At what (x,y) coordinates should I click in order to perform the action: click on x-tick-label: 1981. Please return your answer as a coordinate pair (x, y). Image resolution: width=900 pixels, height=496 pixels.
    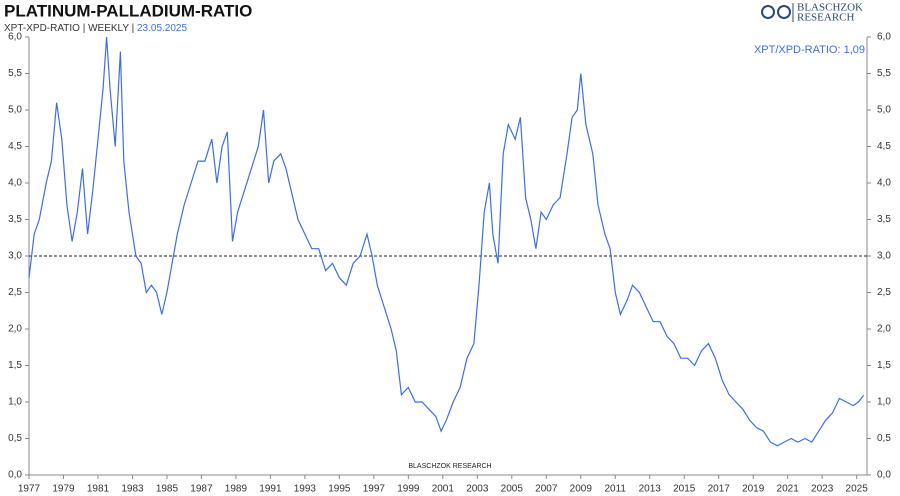
    Looking at the image, I should click on (98, 489).